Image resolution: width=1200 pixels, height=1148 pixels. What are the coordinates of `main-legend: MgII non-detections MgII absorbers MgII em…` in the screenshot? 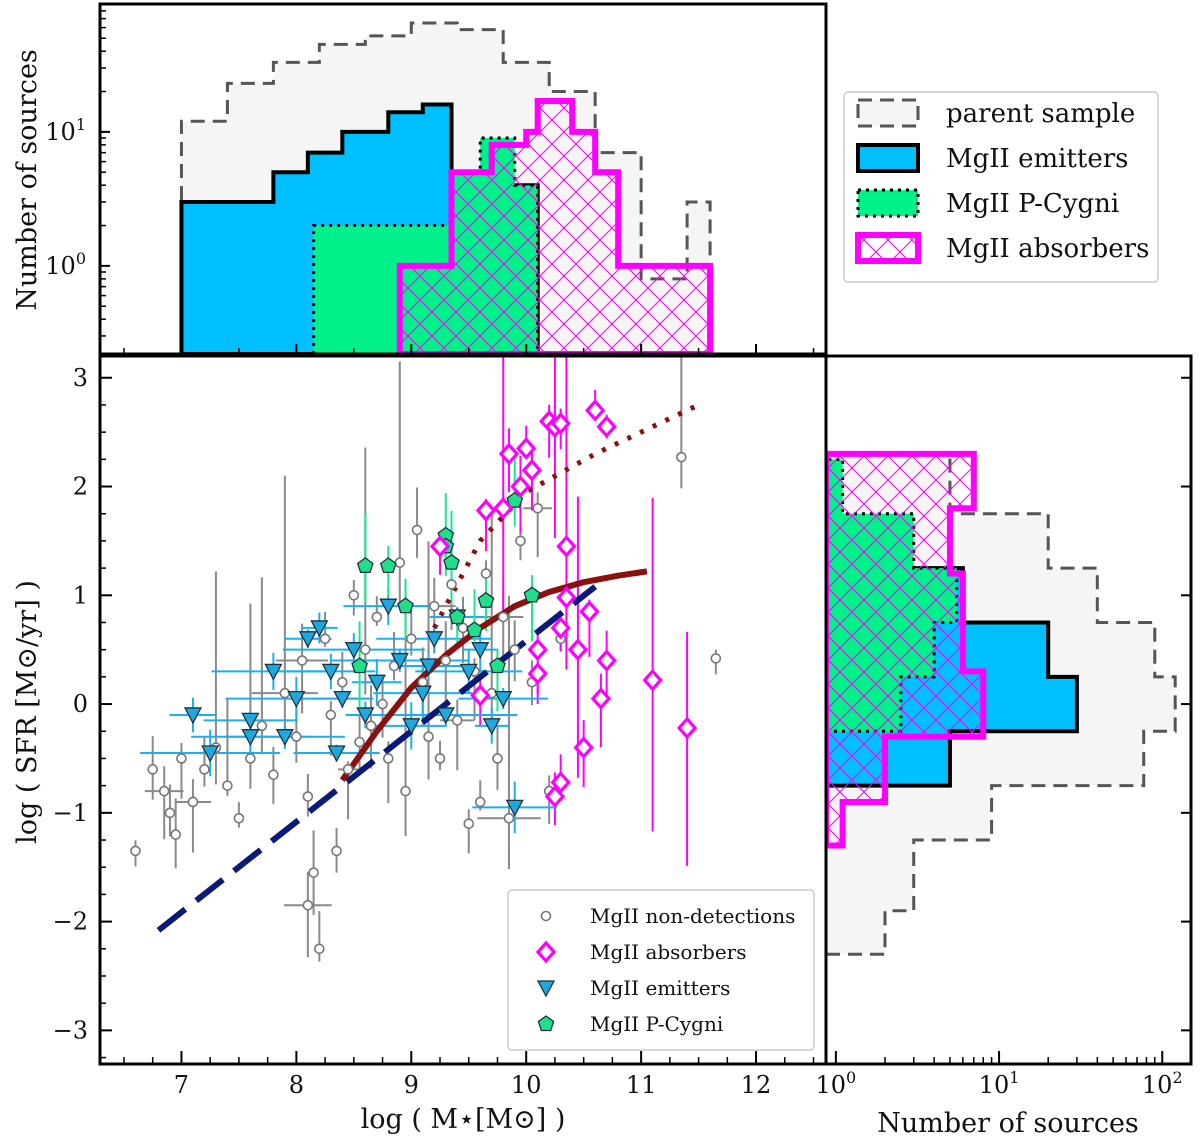 It's located at (661, 970).